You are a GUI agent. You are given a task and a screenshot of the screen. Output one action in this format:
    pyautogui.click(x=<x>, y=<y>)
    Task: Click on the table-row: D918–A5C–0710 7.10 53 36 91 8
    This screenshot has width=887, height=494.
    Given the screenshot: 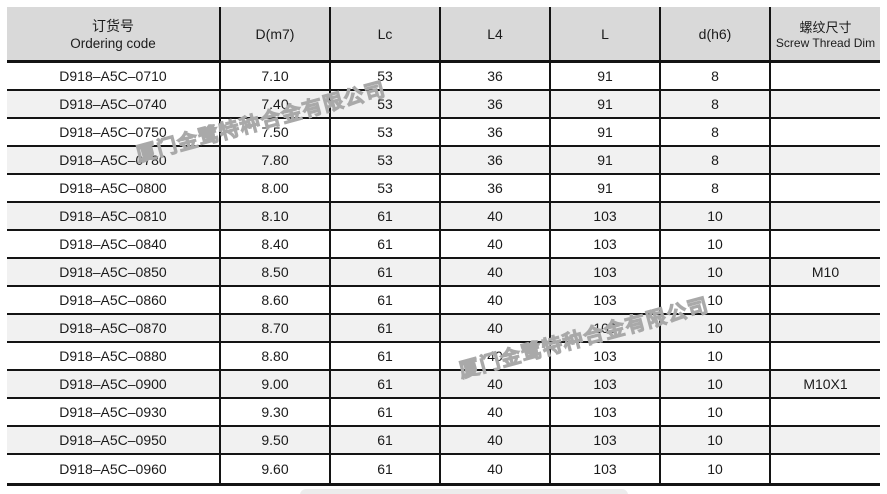 What is the action you would take?
    pyautogui.click(x=443, y=77)
    